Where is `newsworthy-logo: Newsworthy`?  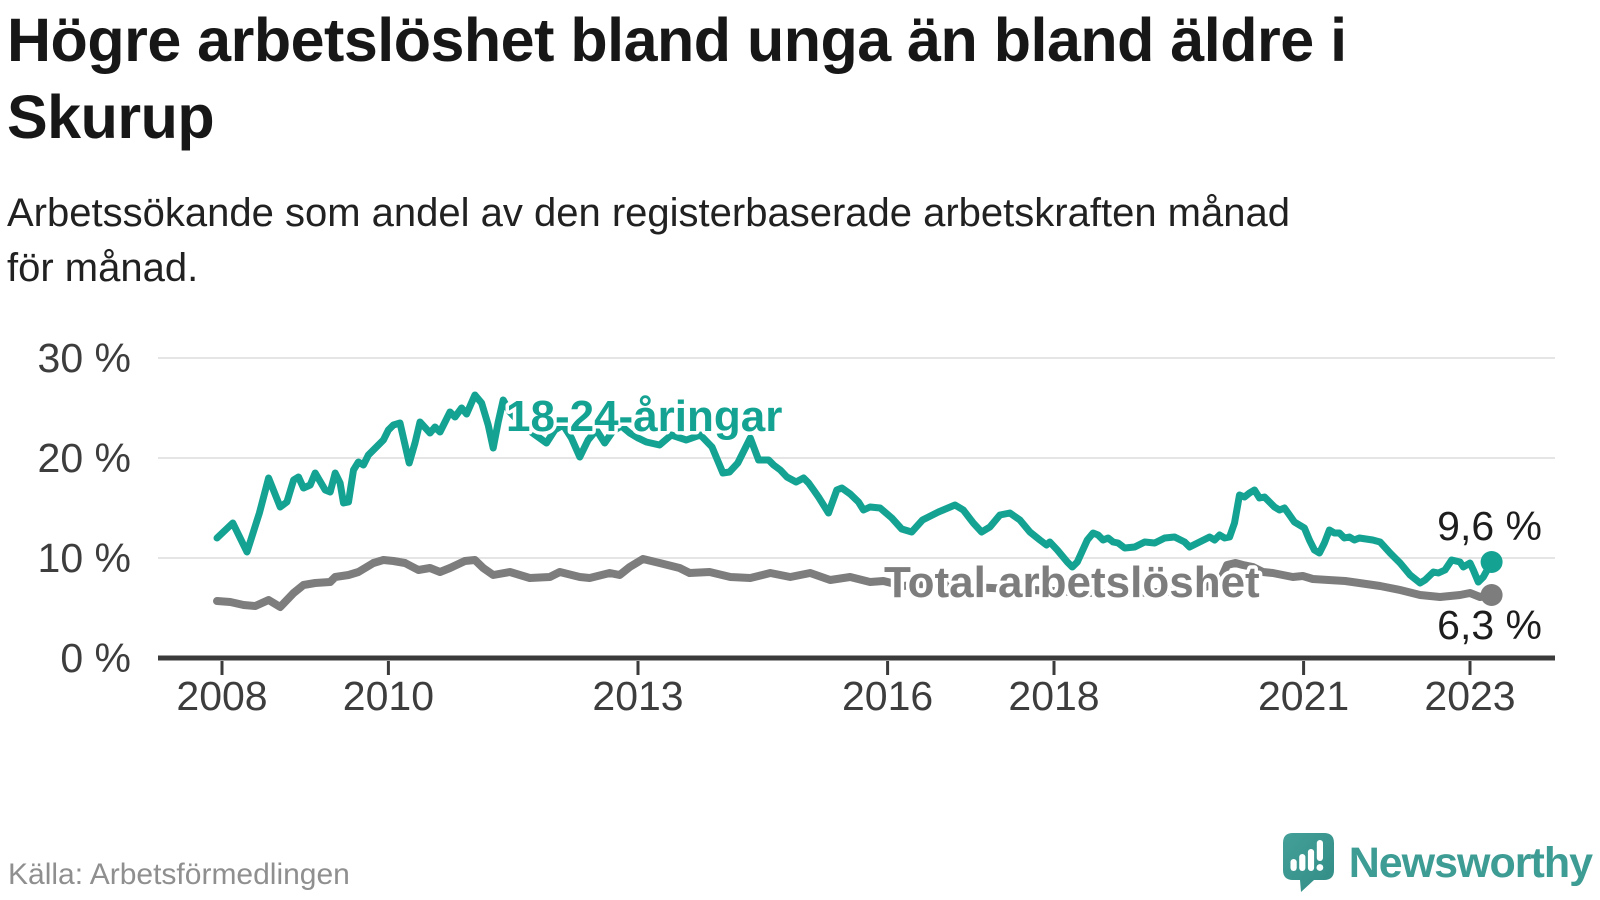 newsworthy-logo: Newsworthy is located at coordinates (1437, 863).